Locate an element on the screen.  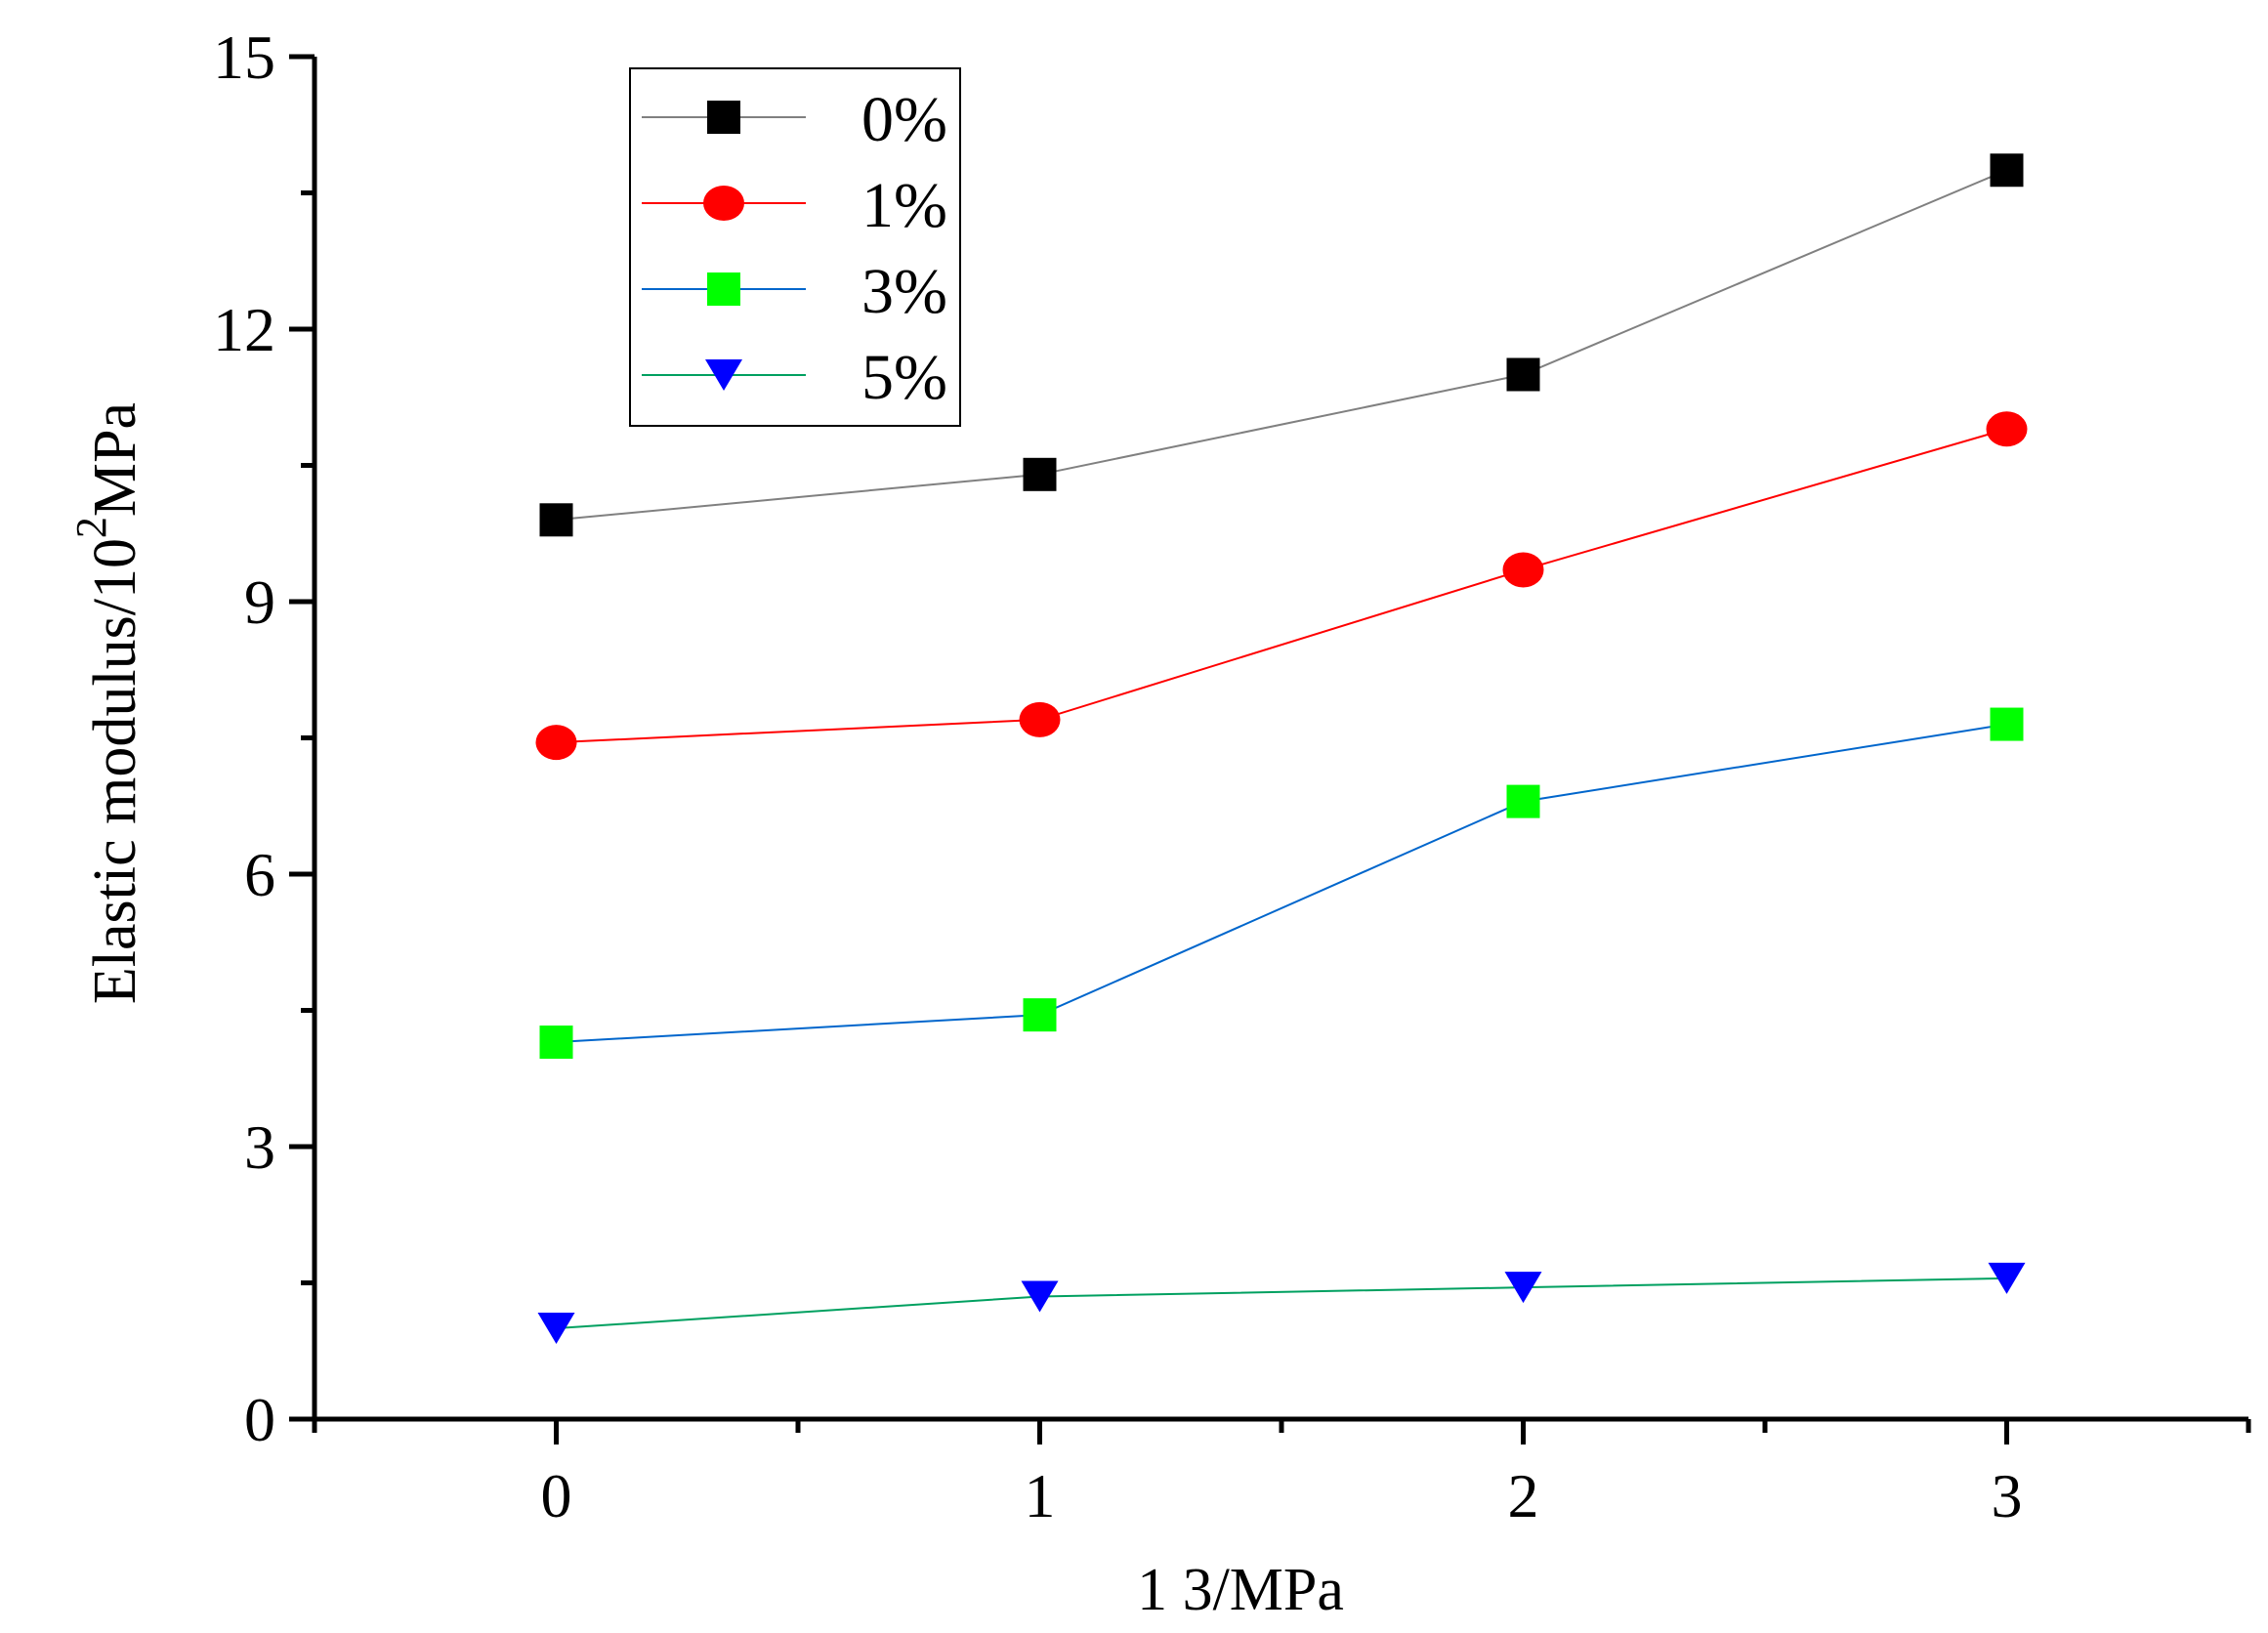
y-axis-title-main: Elastic modulus/10 is located at coordinates (115, 771).